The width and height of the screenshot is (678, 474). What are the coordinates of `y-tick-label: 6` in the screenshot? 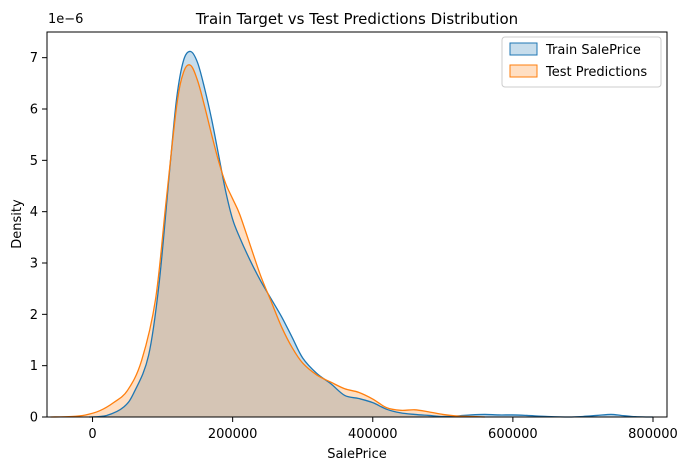 It's located at (34, 110).